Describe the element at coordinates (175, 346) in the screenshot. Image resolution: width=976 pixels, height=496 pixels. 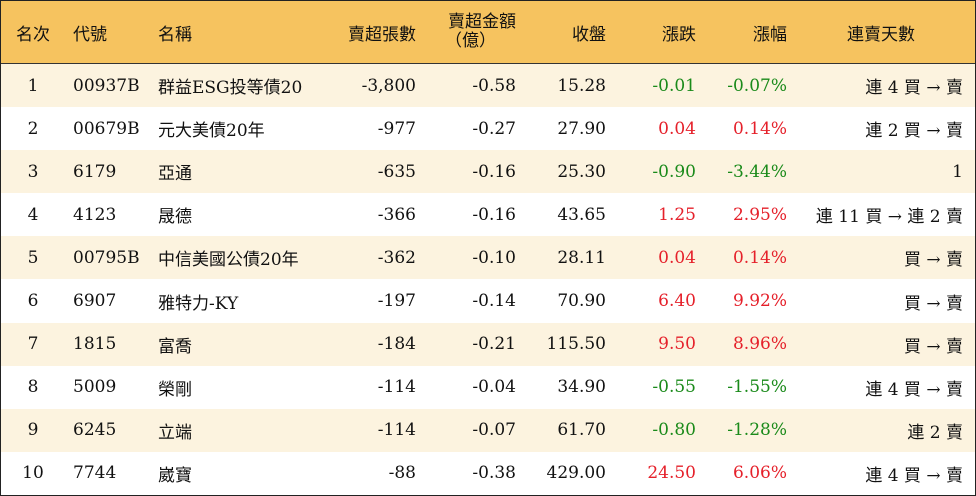
I see `cell-name: 富喬` at that location.